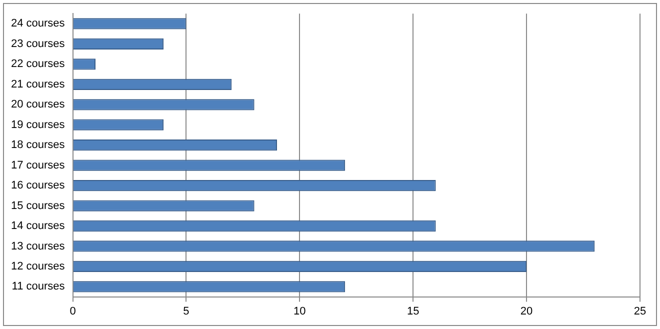  I want to click on x-tick-label: 20, so click(526, 311).